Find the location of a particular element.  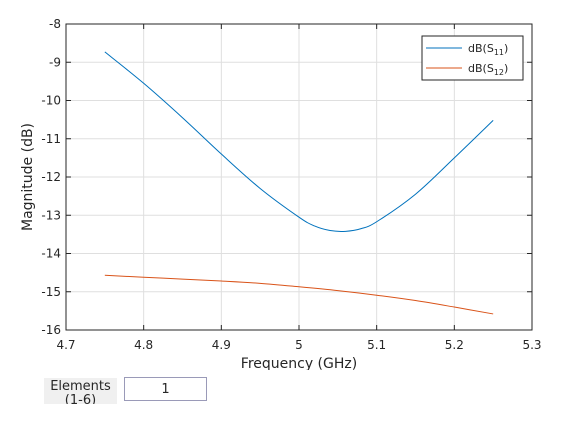

legend-label-0: dB(S11) is located at coordinates (488, 49).